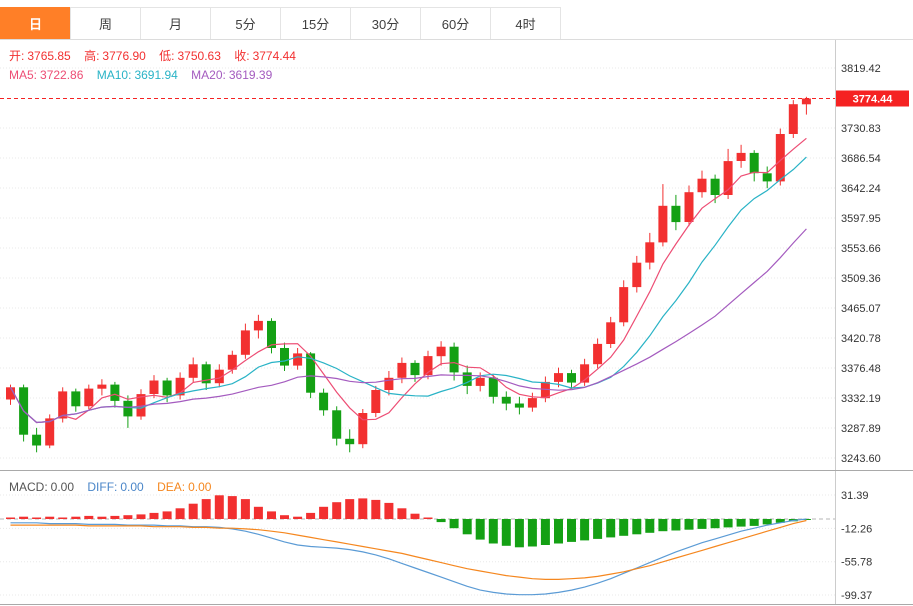  Describe the element at coordinates (861, 69) in the screenshot. I see `price-axis-label: 3819.42` at that location.